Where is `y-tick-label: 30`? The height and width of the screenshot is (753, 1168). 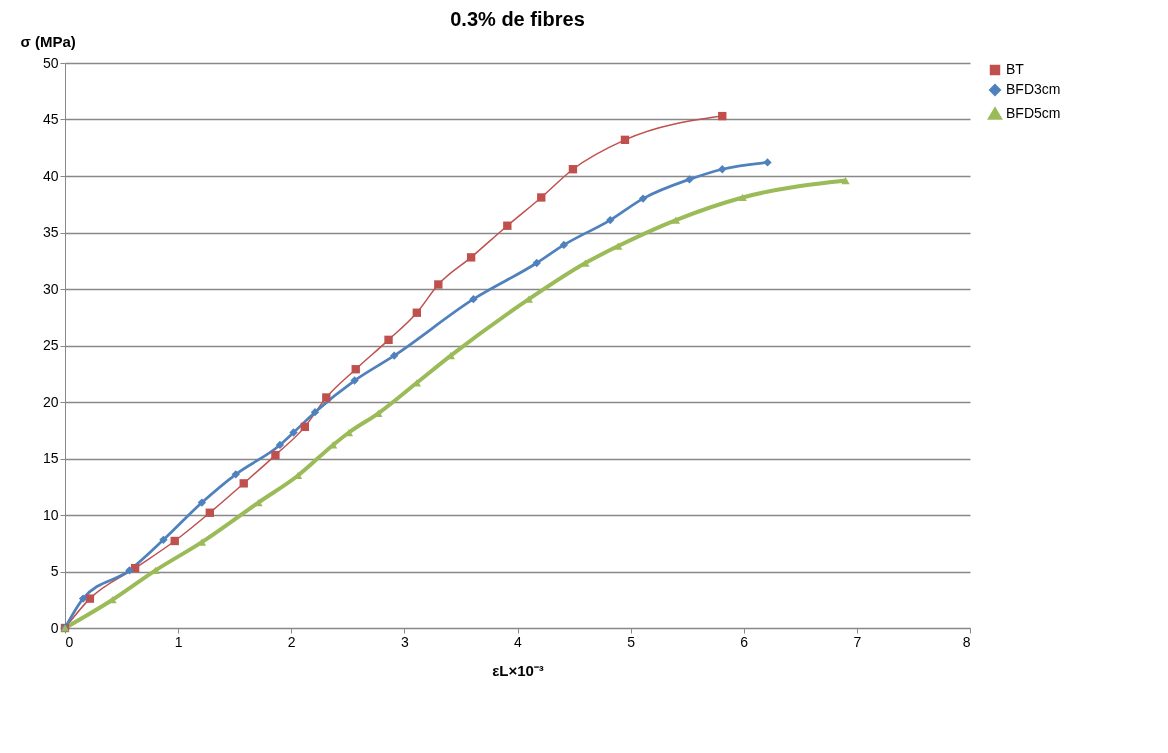
y-tick-label: 30 is located at coordinates (50, 288).